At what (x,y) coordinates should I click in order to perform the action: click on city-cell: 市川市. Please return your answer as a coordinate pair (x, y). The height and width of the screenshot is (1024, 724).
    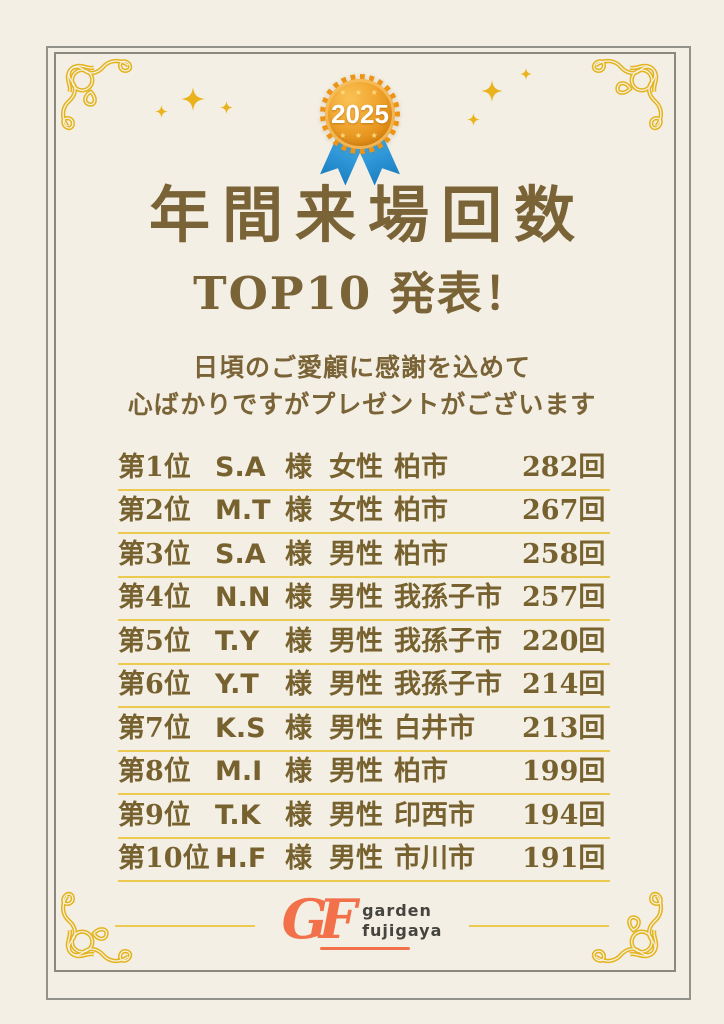
    Looking at the image, I should click on (434, 859).